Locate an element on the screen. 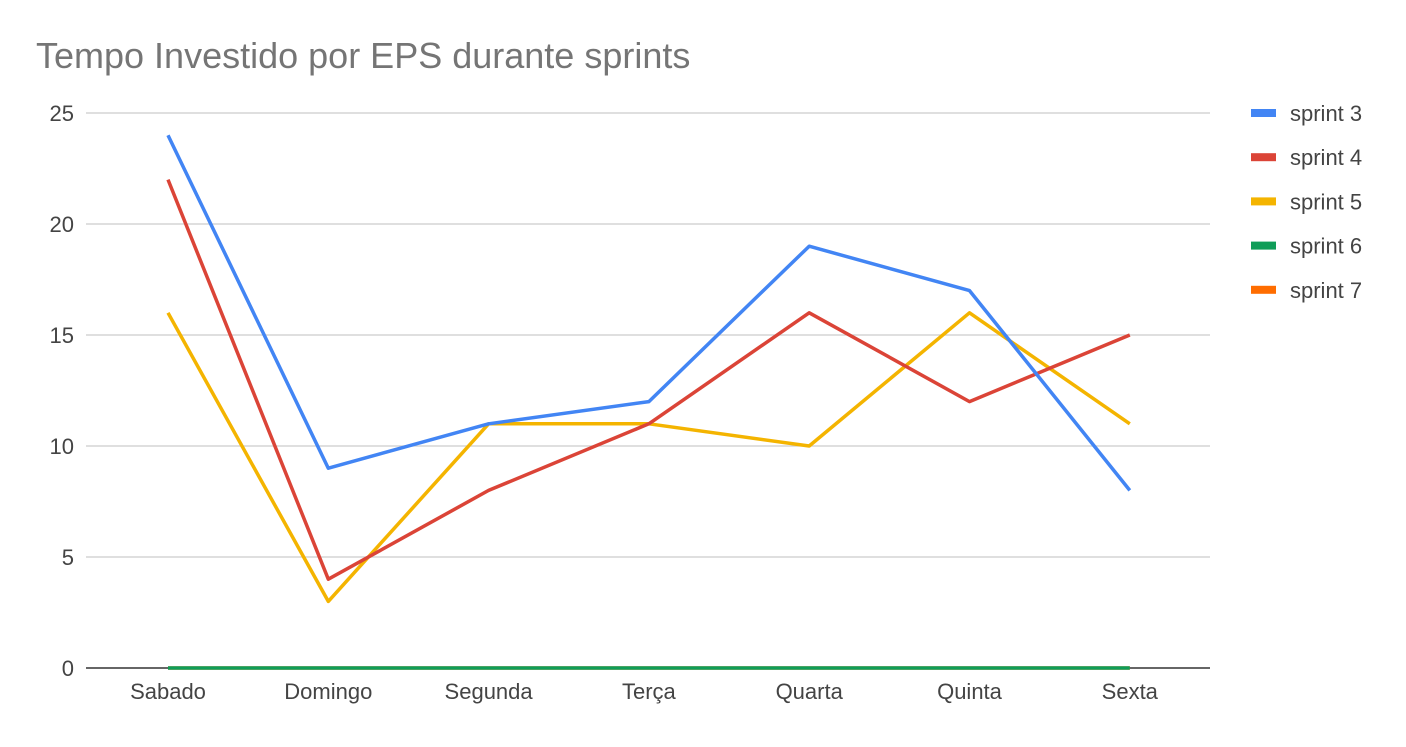  y-tick-label: 15 is located at coordinates (62, 335).